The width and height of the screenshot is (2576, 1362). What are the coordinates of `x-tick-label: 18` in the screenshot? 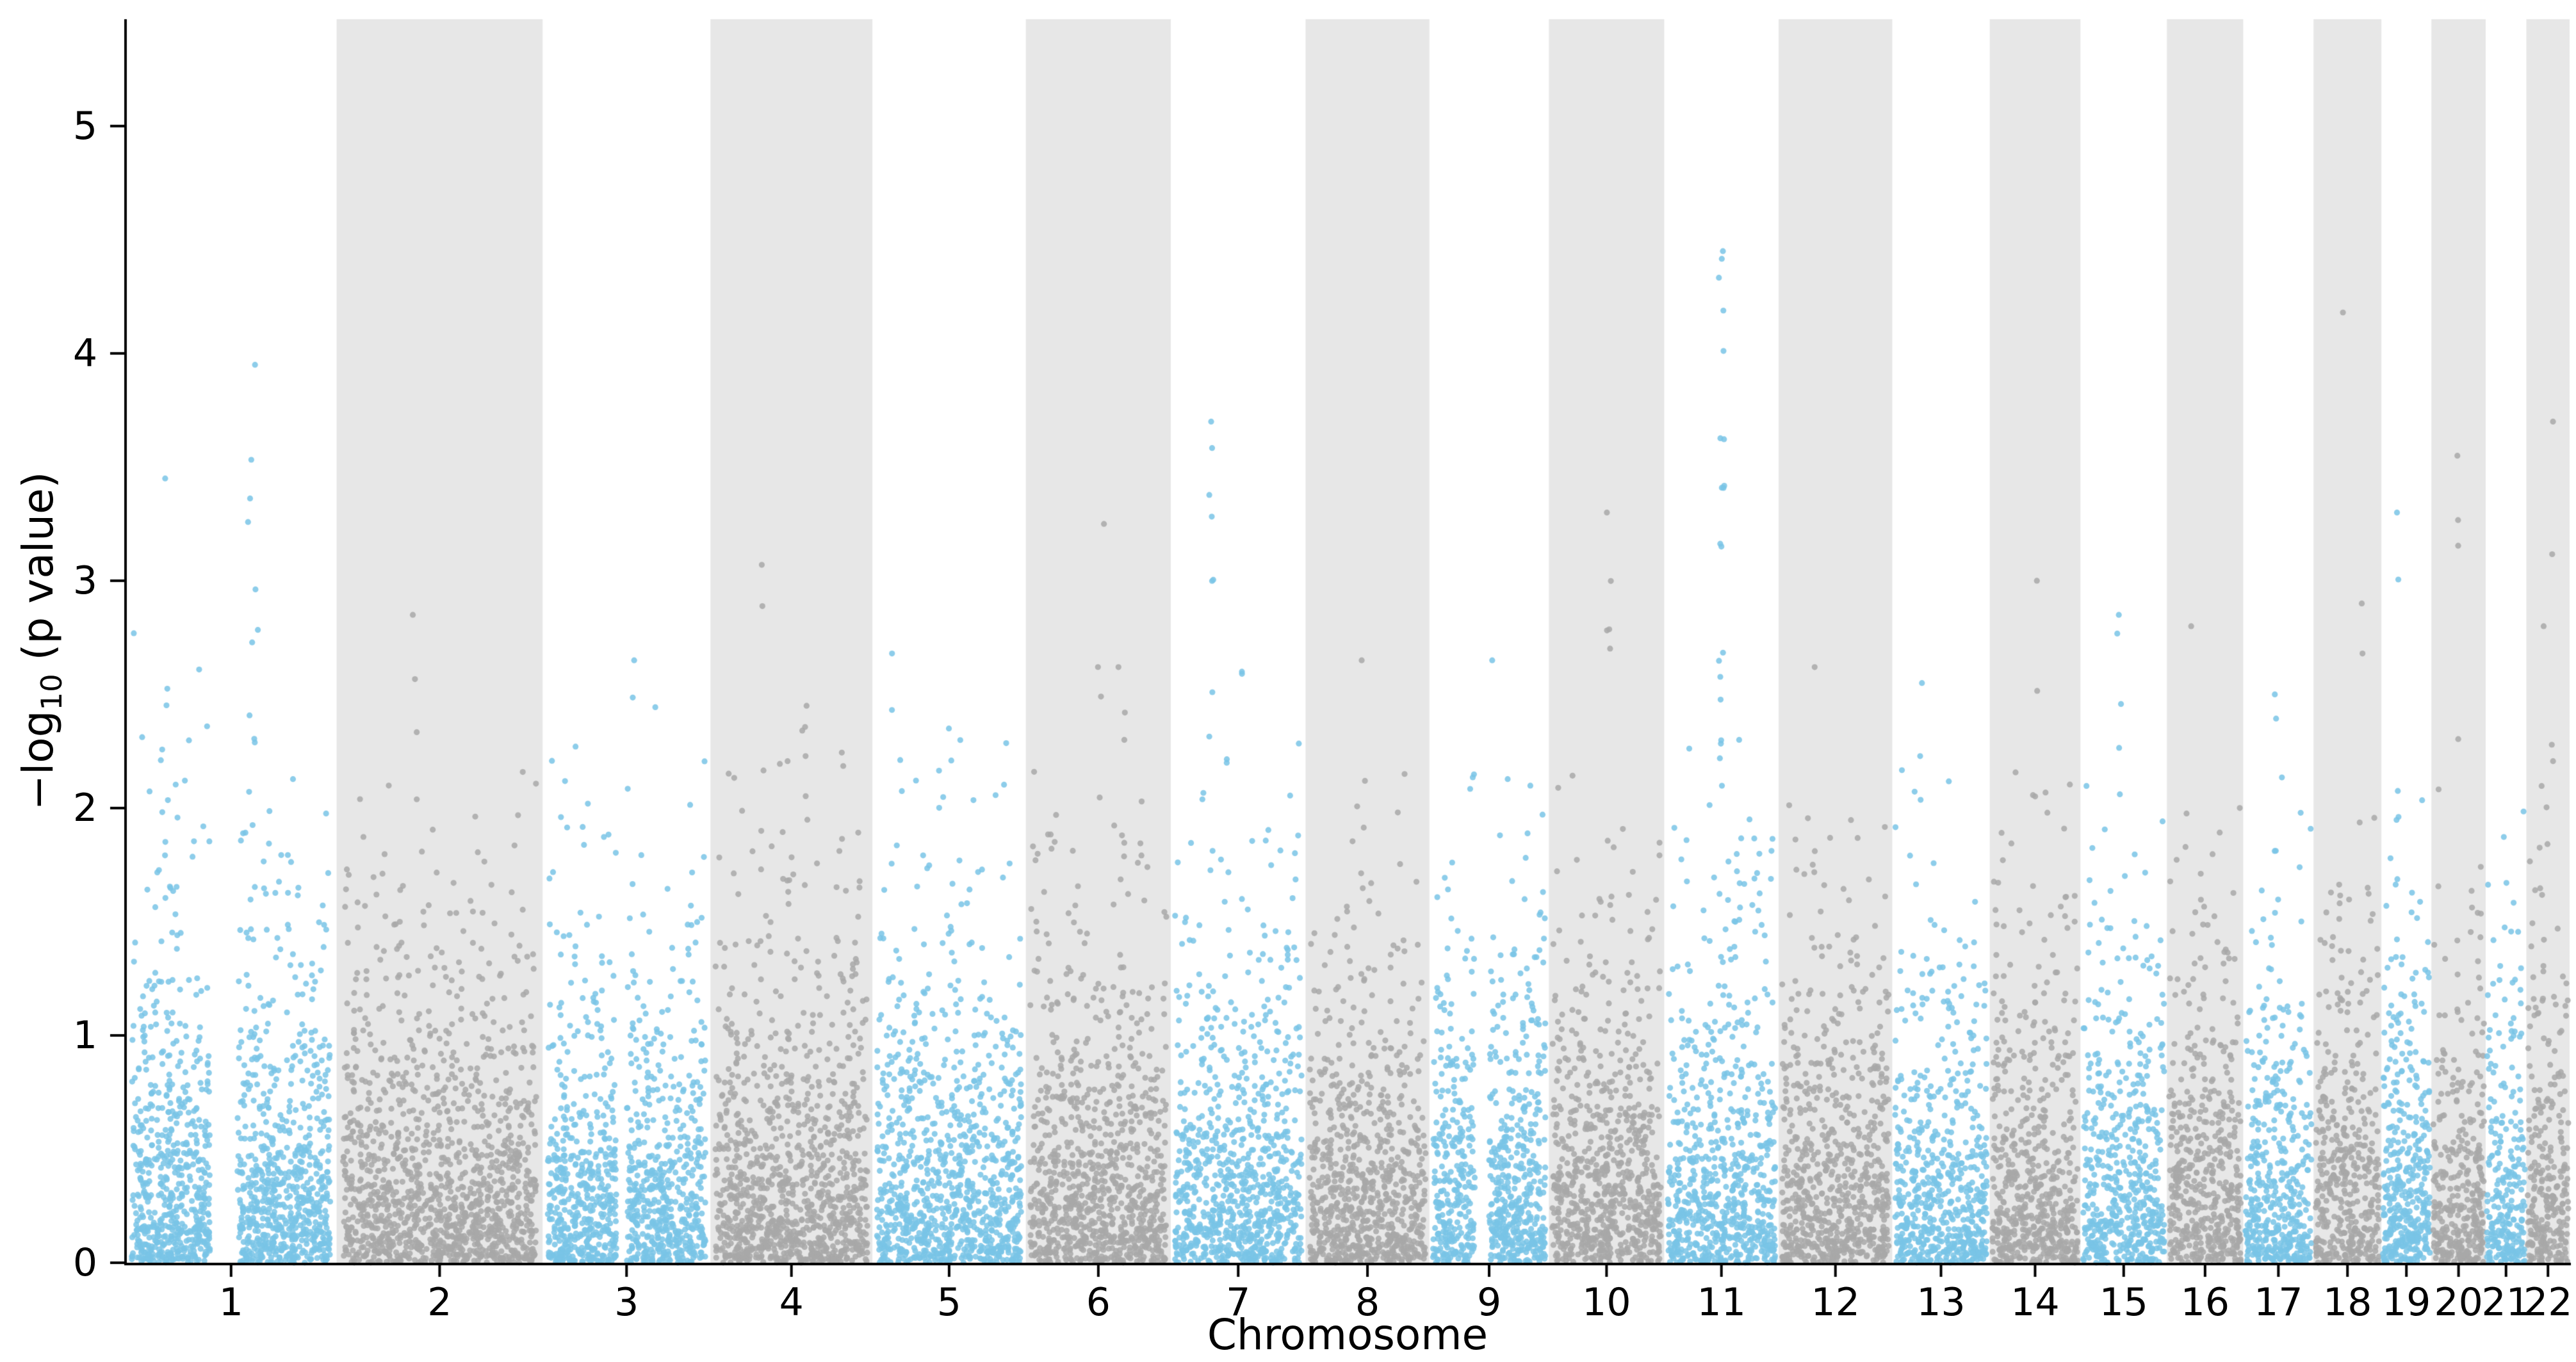 It's located at (2347, 1302).